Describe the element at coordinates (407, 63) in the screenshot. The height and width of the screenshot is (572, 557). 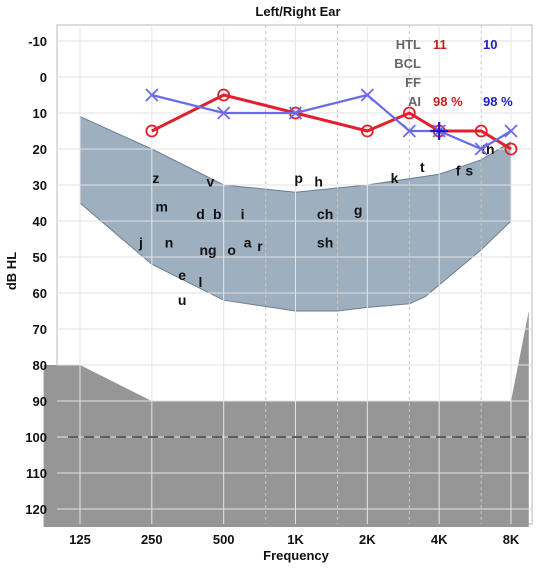
I see `legend-row-label: BCL` at that location.